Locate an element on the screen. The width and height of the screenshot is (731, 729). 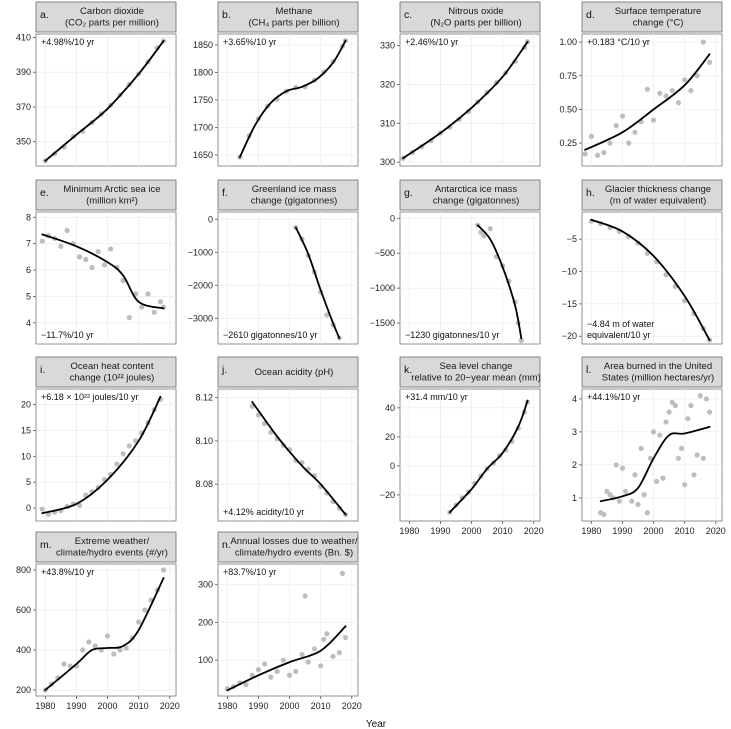
trend-line-m is located at coordinates (104, 634).